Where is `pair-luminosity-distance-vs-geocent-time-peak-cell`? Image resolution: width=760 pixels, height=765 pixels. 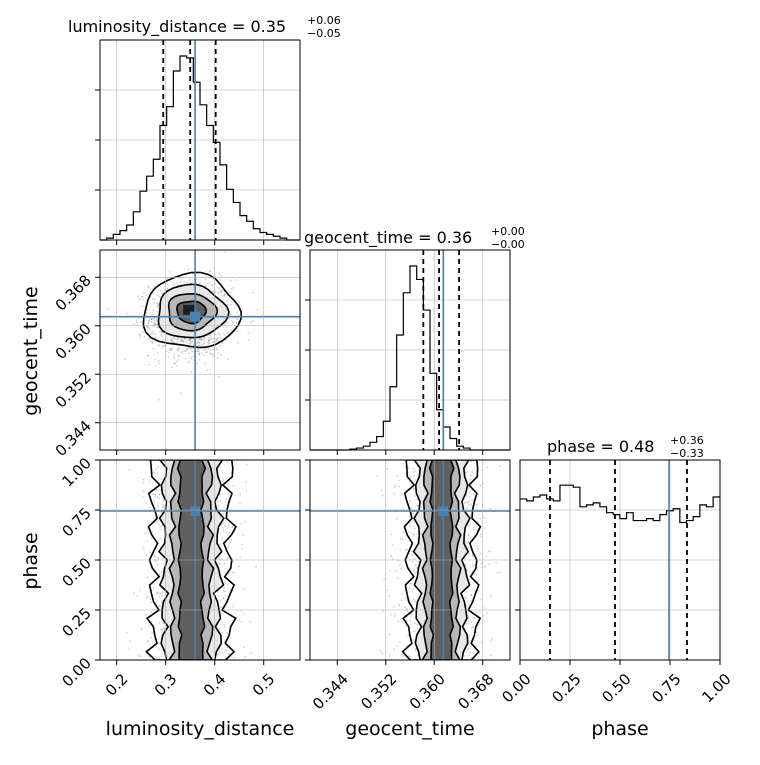 pair-luminosity-distance-vs-geocent-time-peak-cell is located at coordinates (189, 309).